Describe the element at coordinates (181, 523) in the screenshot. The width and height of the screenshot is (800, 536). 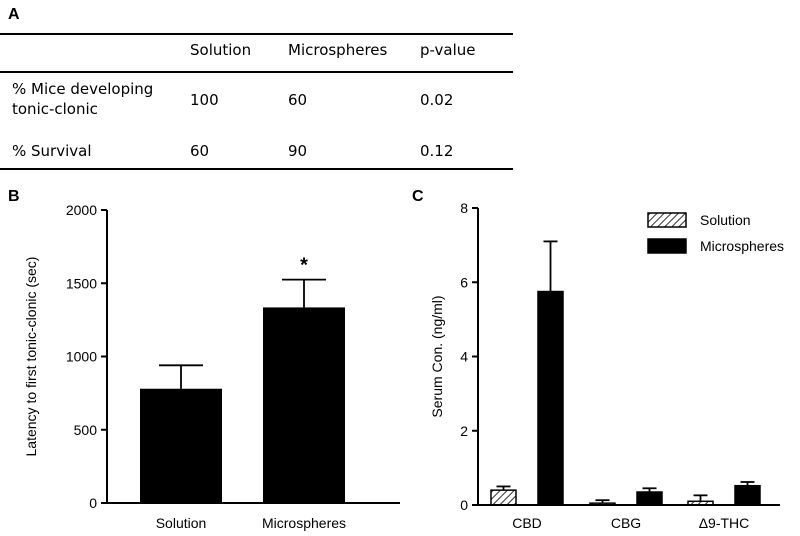
I see `x-tick-label: Solution` at that location.